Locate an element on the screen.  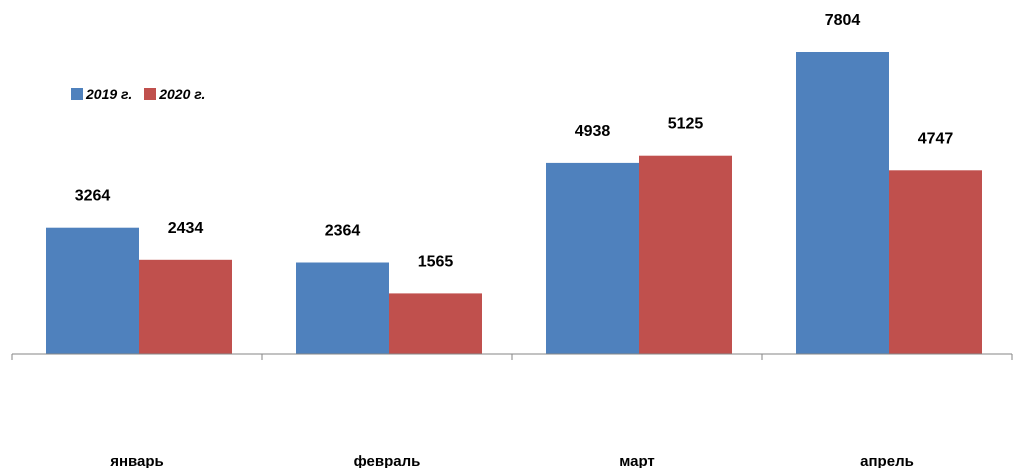
category-label: февраль is located at coordinates (387, 460).